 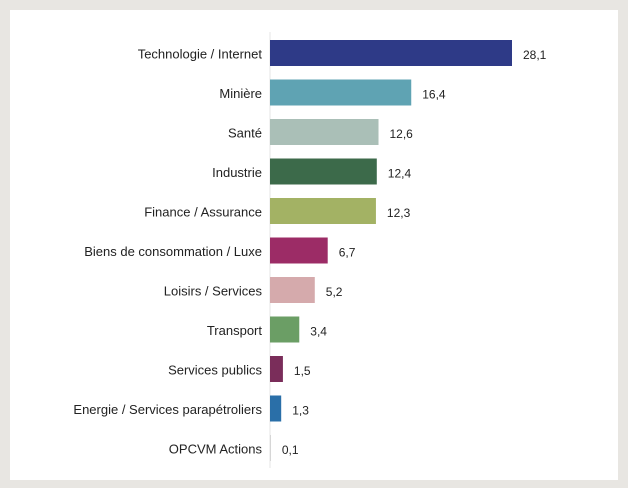 I want to click on category-label: Technologie / Internet, so click(x=200, y=53).